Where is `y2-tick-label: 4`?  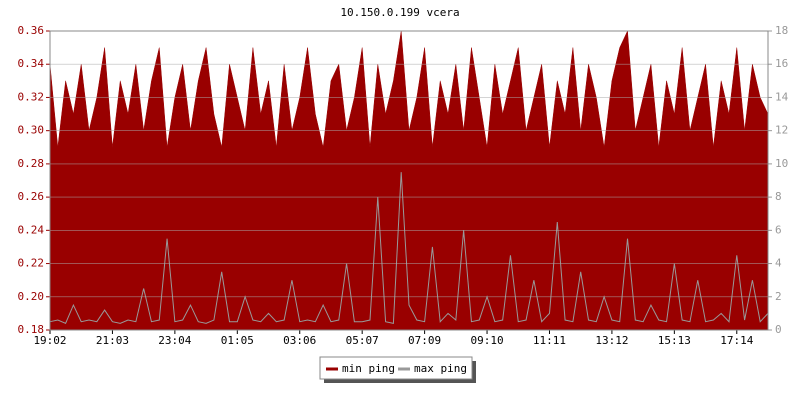
y2-tick-label: 4 is located at coordinates (778, 263).